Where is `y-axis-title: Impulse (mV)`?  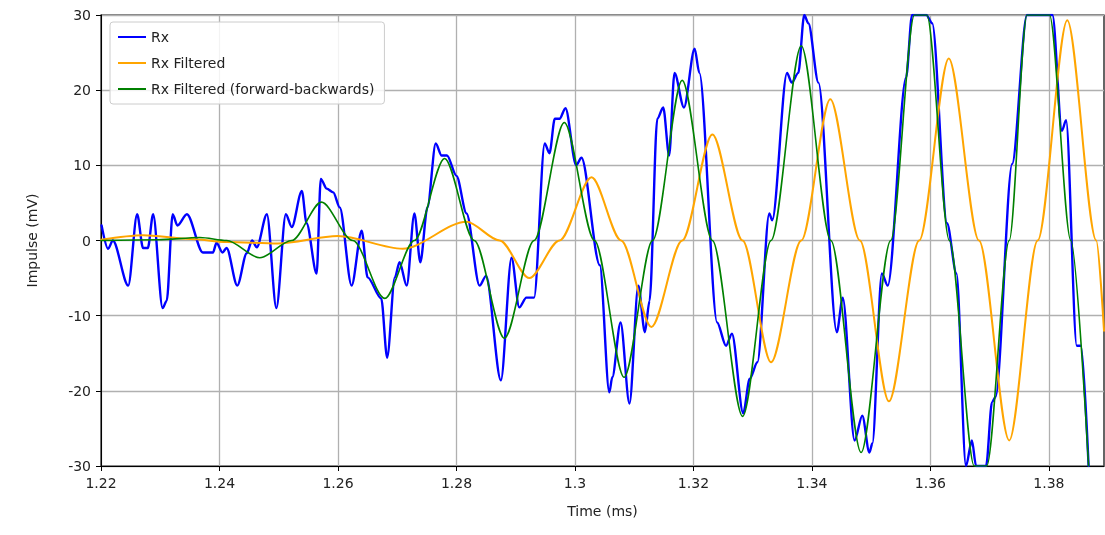
y-axis-title: Impulse (mV) is located at coordinates (32, 240).